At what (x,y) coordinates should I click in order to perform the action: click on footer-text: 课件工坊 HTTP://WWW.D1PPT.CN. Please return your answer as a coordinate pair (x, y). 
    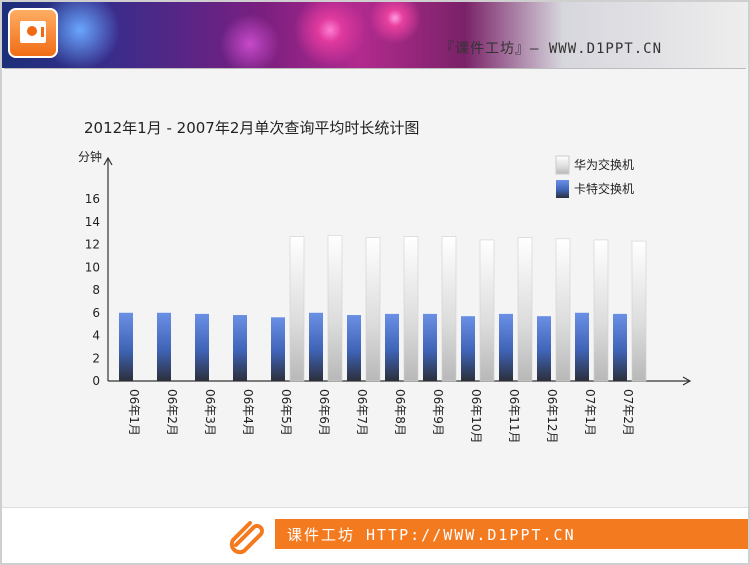
    Looking at the image, I should click on (431, 535).